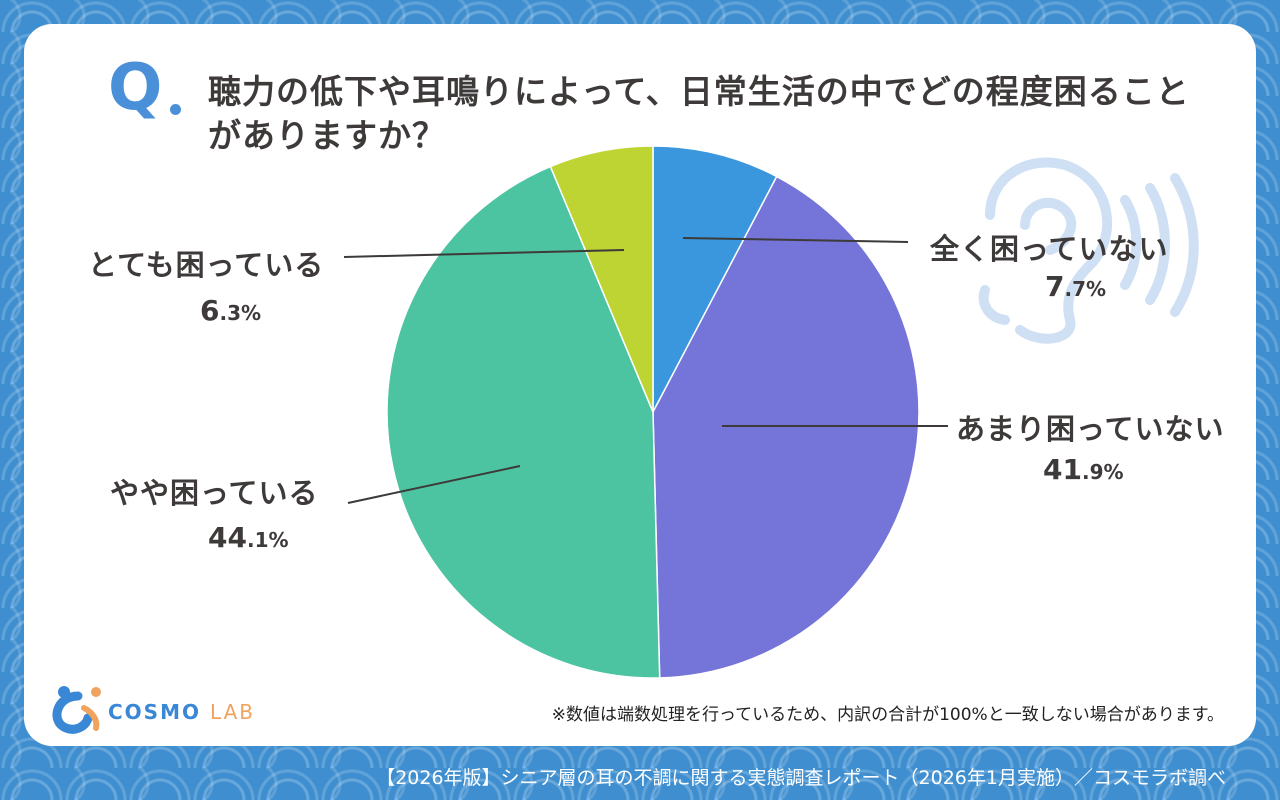 The height and width of the screenshot is (800, 1280). Describe the element at coordinates (1085, 289) in the screenshot. I see `slice-value-s0-dec: .7%` at that location.